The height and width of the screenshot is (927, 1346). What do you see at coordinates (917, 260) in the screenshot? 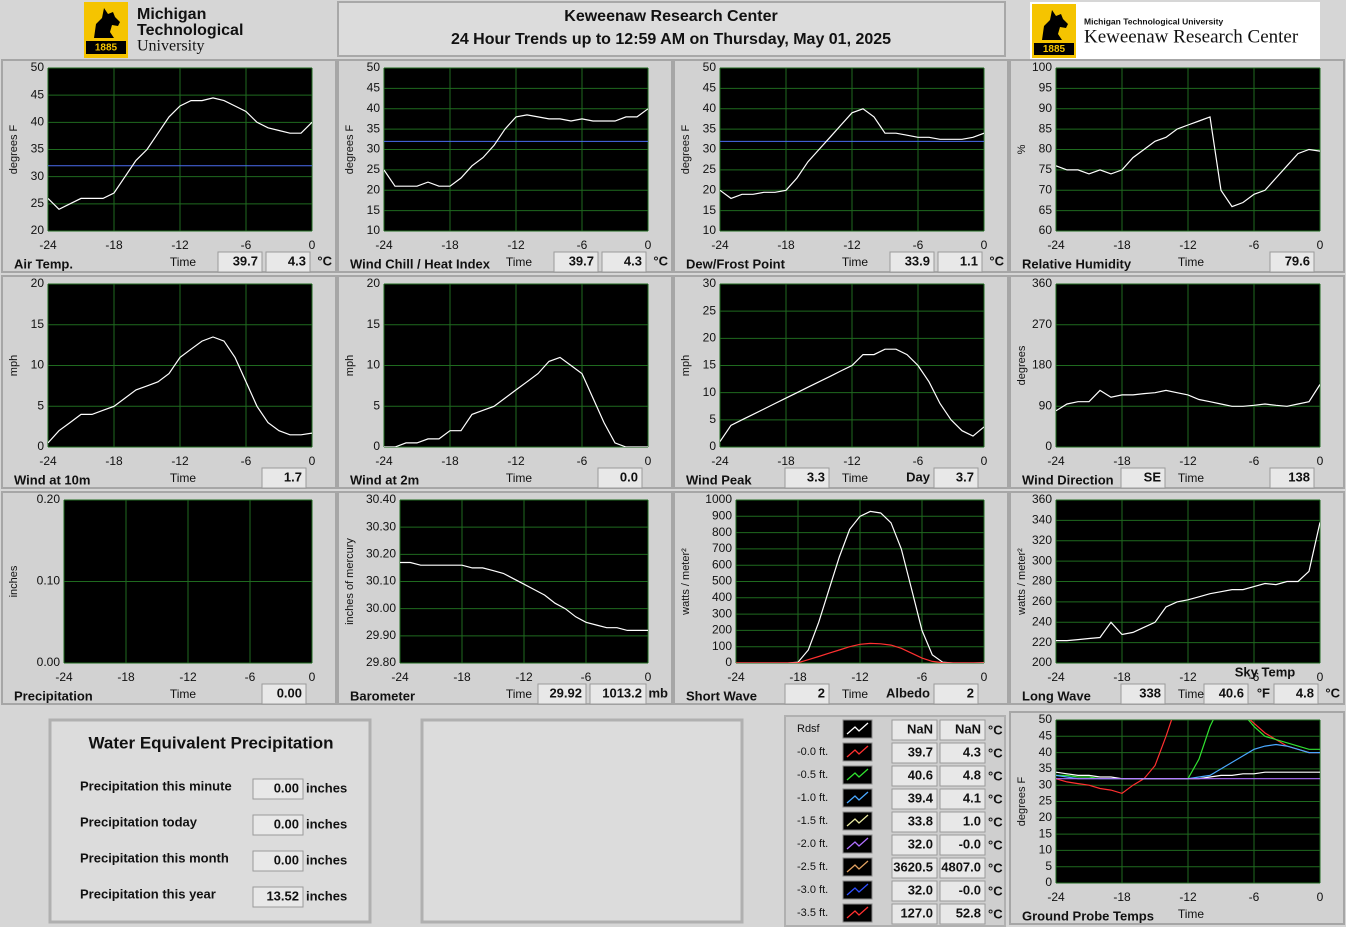
I see `readout: 33.9` at bounding box center [917, 260].